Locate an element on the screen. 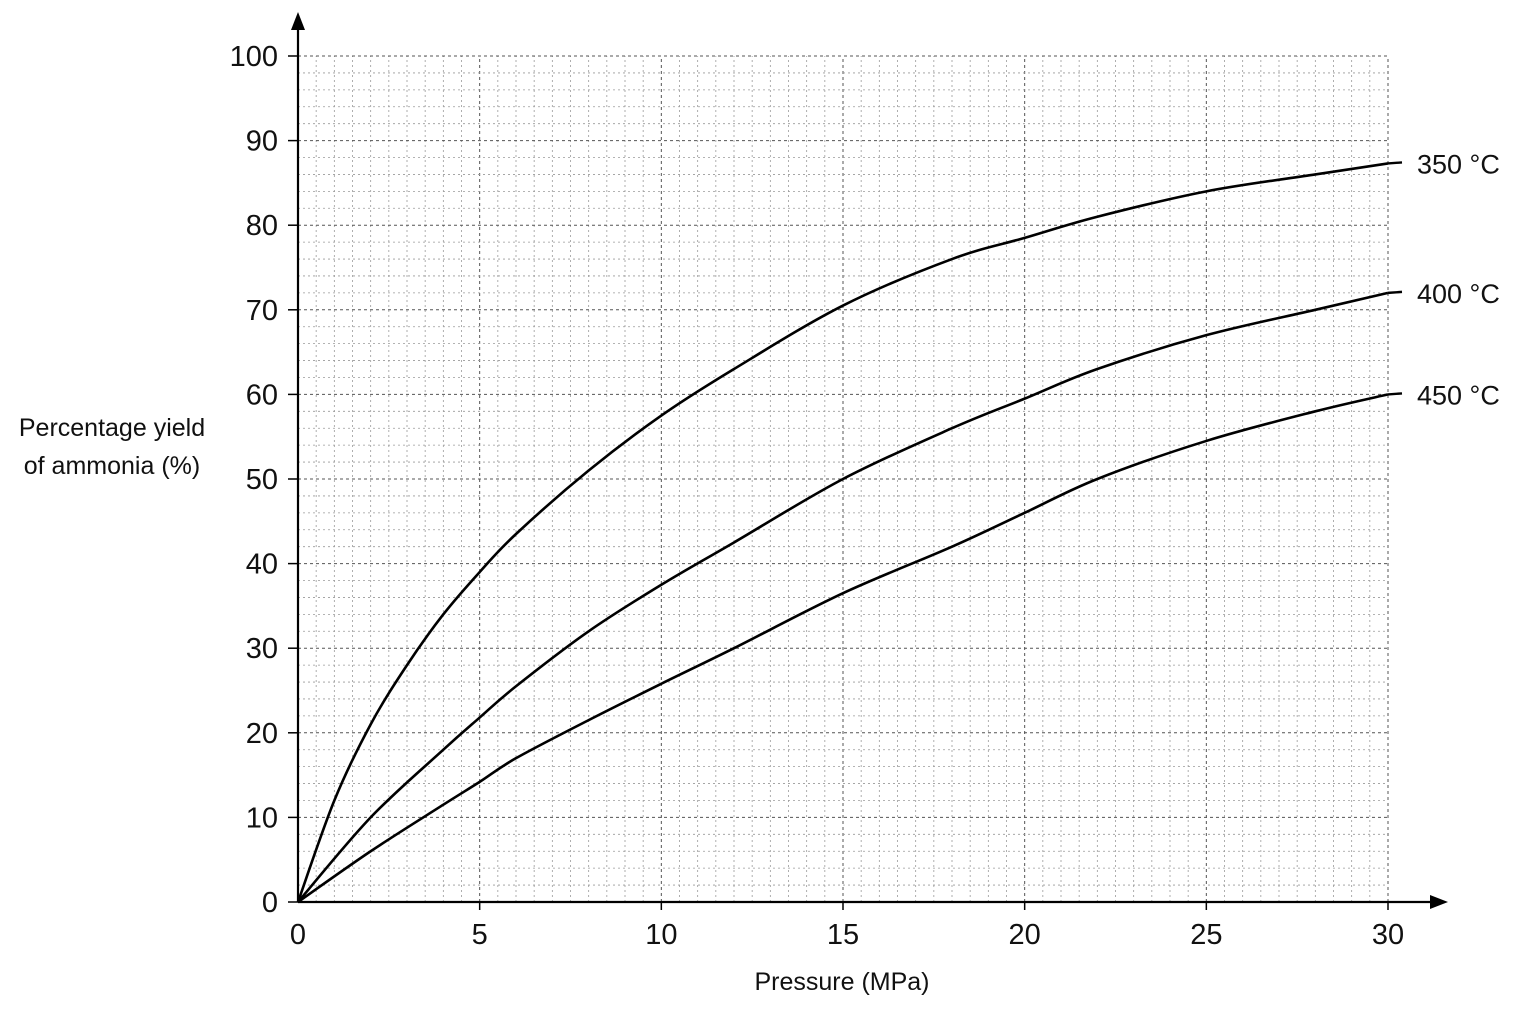  x-tick-labels: 0 5 10 15 20 25 30 is located at coordinates (847, 926).